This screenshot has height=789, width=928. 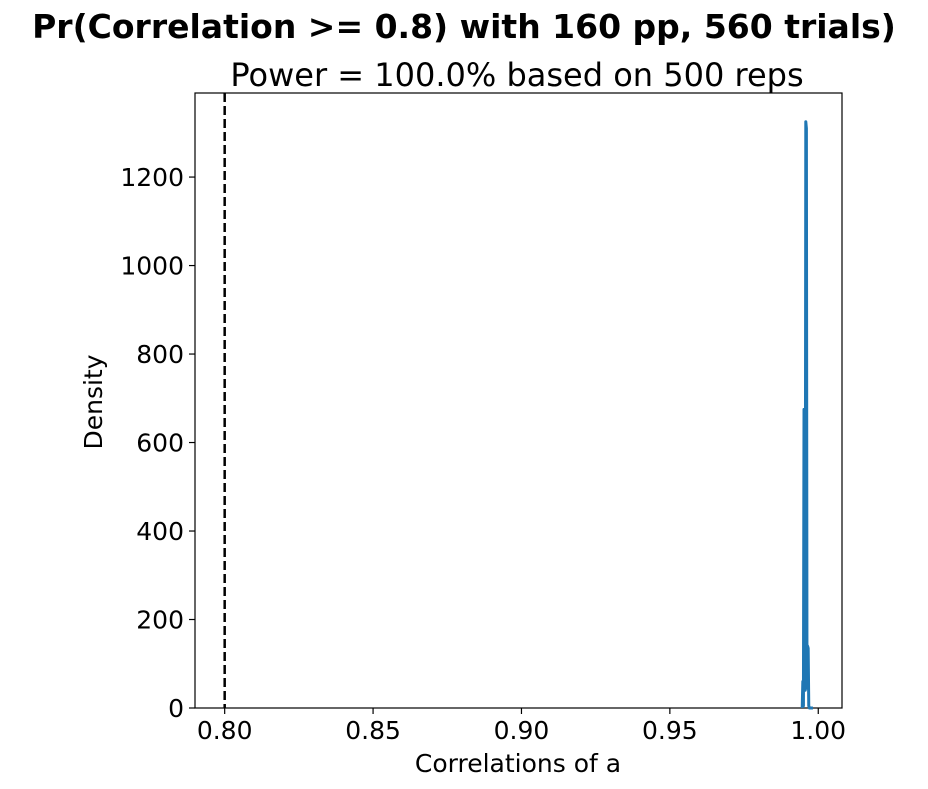 I want to click on x-tick-label: 1.00, so click(x=818, y=730).